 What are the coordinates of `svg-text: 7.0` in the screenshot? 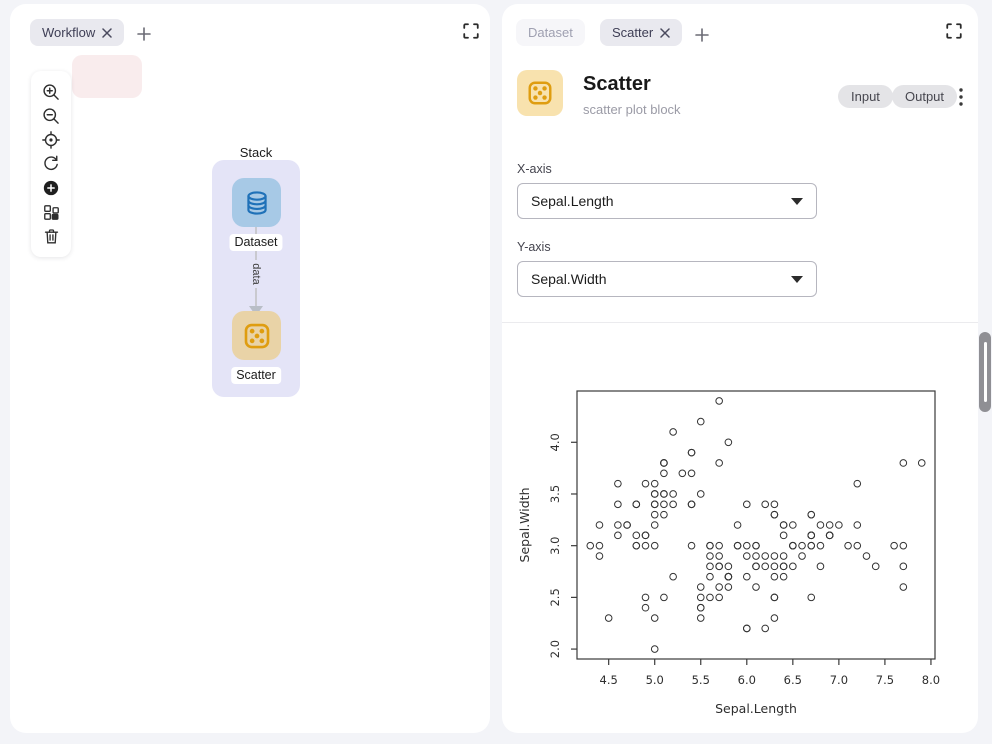 It's located at (839, 680).